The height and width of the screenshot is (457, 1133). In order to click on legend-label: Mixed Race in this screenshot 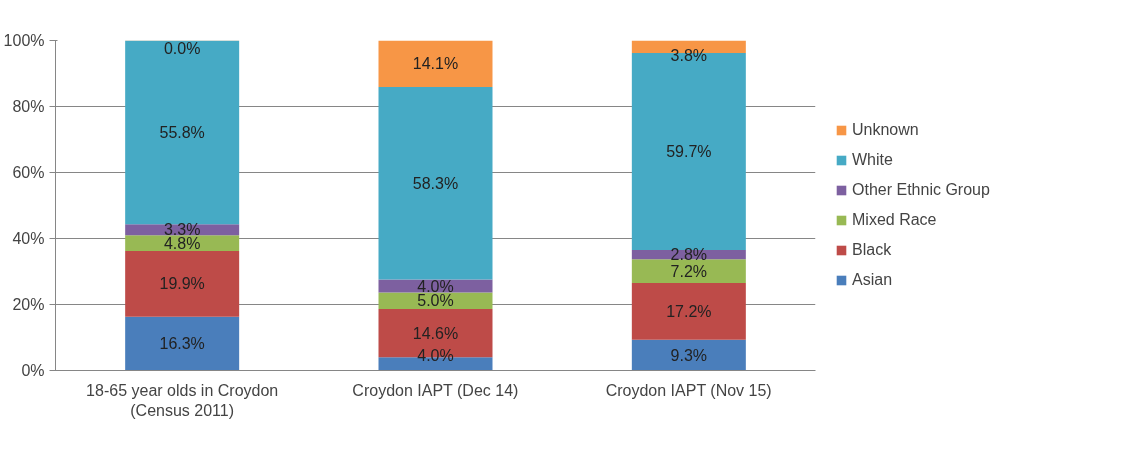, I will do `click(894, 220)`.